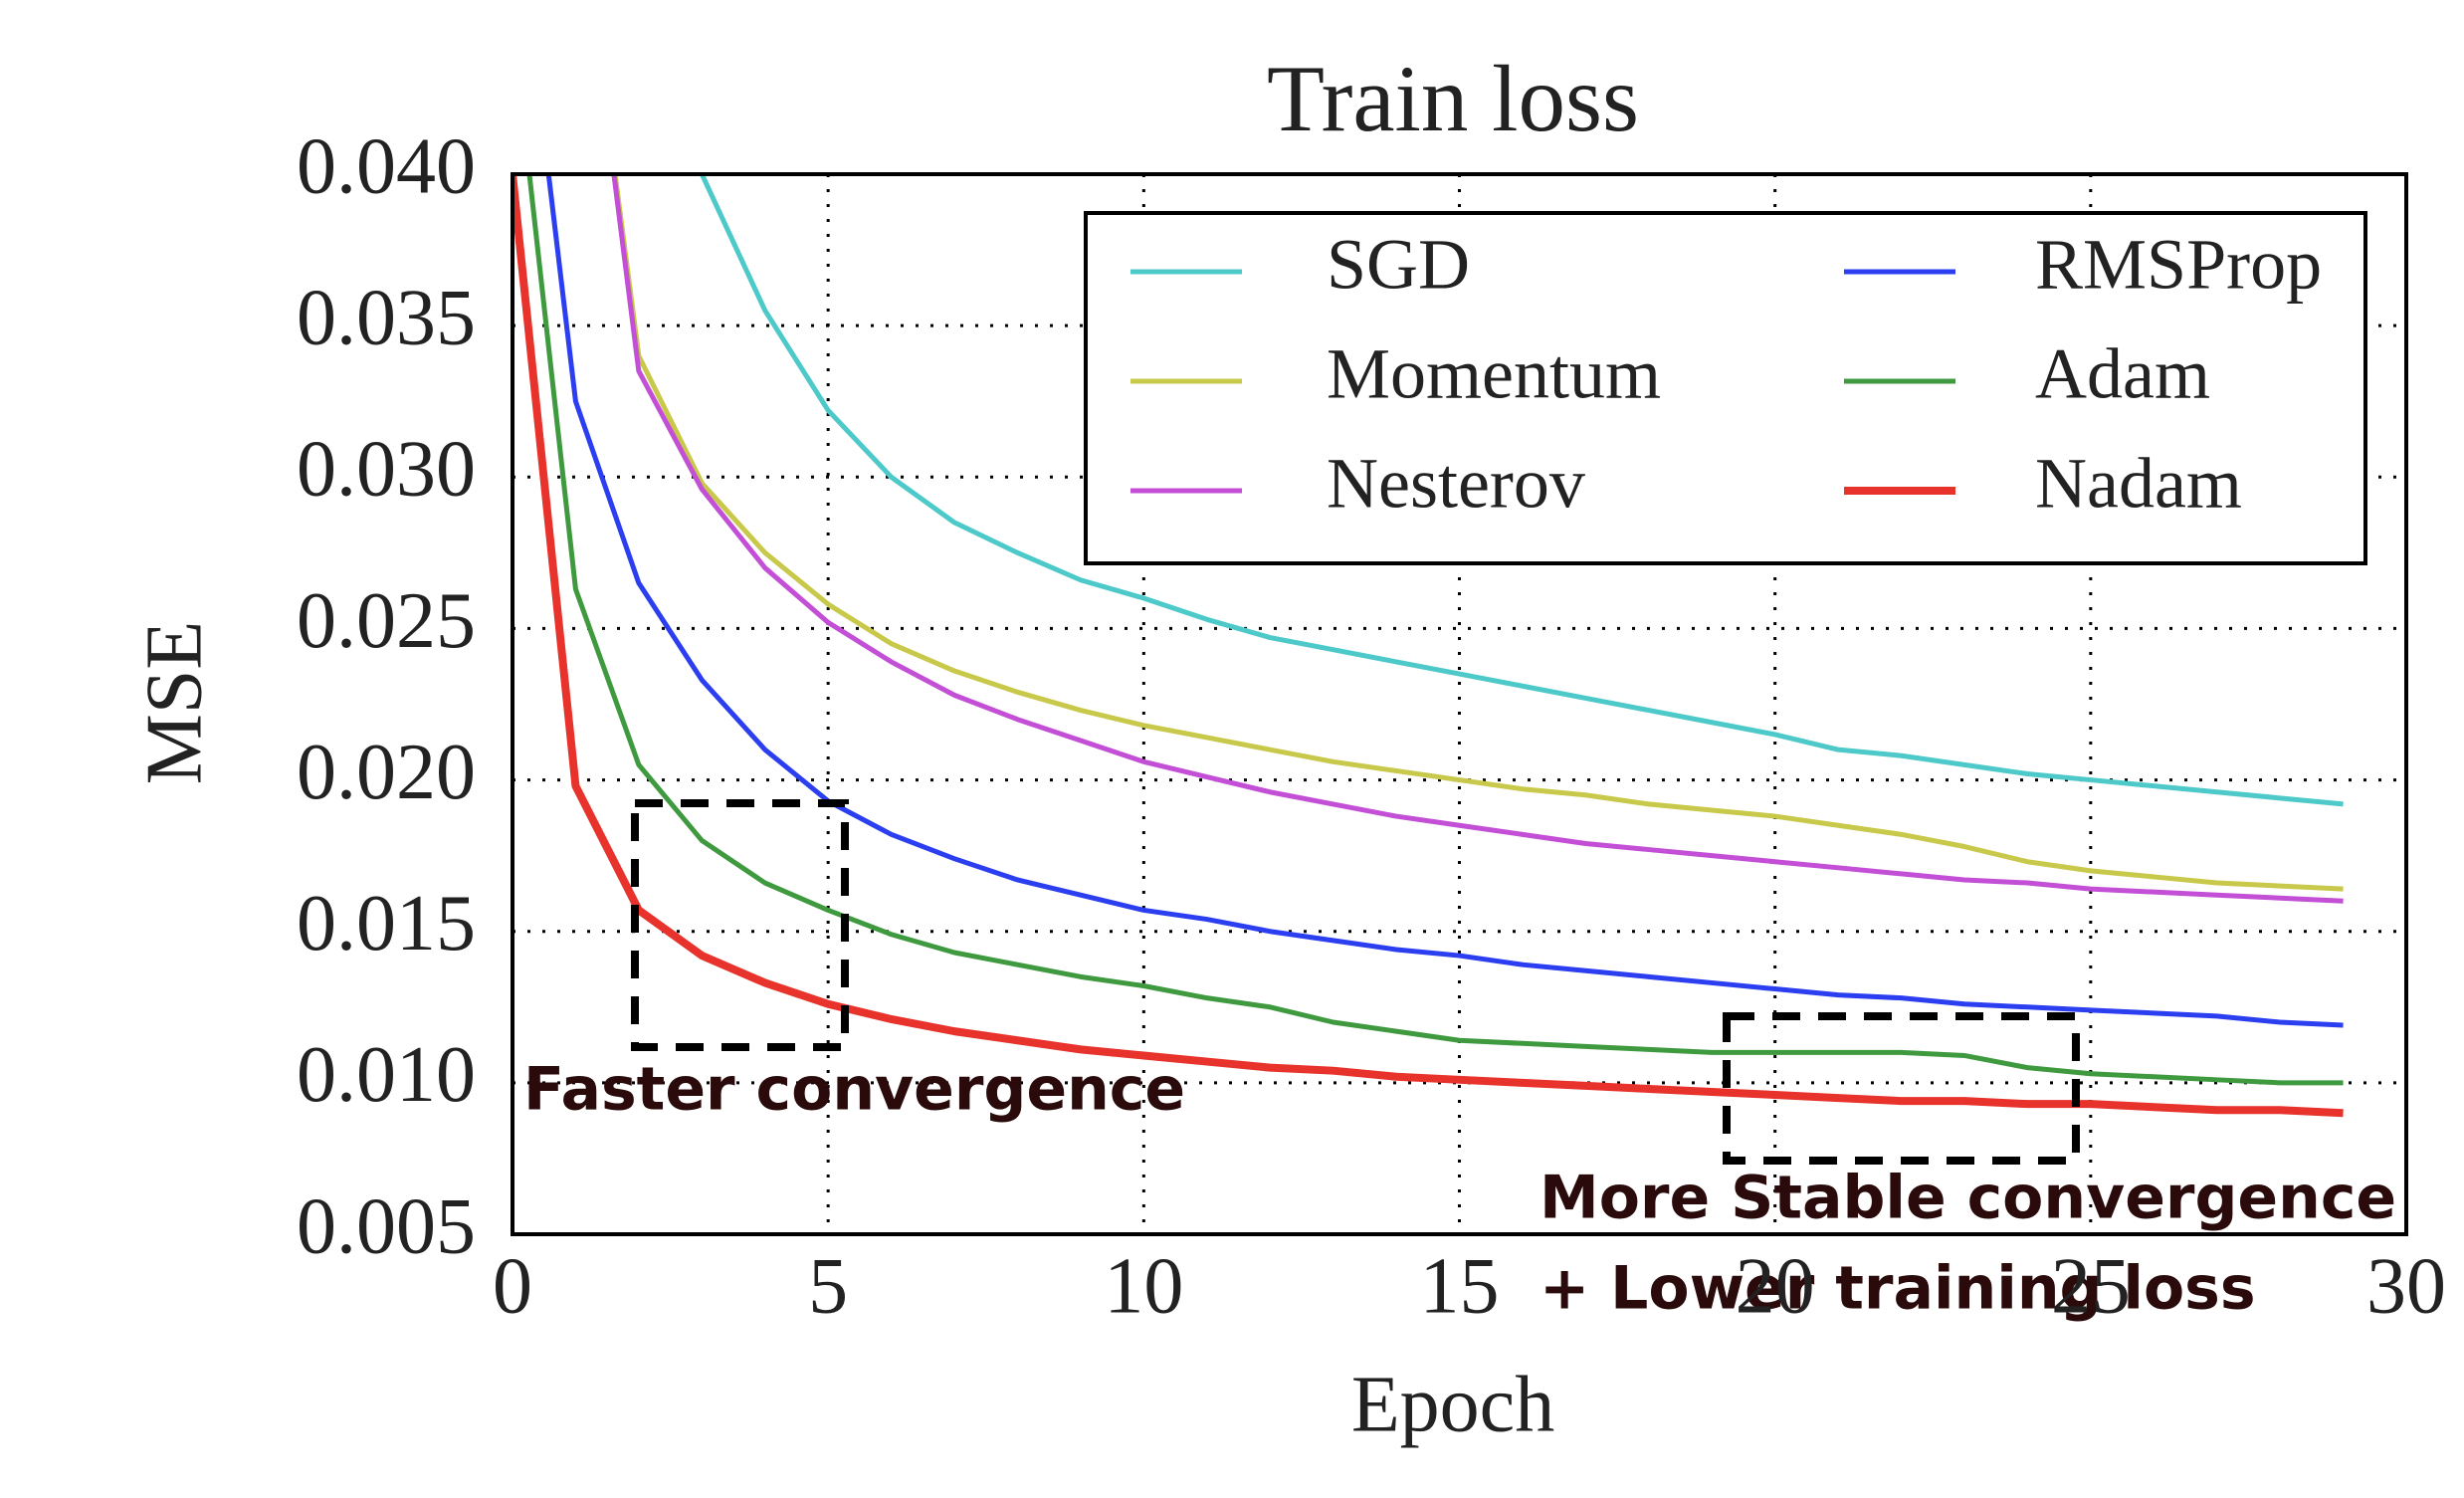  I want to click on chart-title: Train loss, so click(1453, 98).